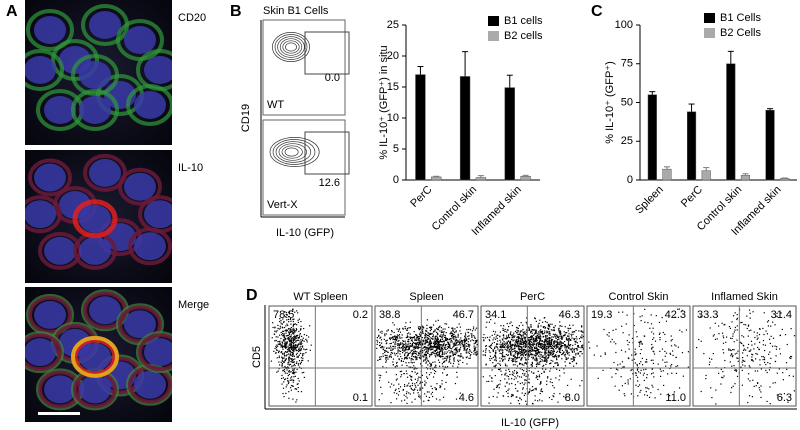 The image size is (800, 430). I want to click on y-tick-label: 50, so click(627, 102).